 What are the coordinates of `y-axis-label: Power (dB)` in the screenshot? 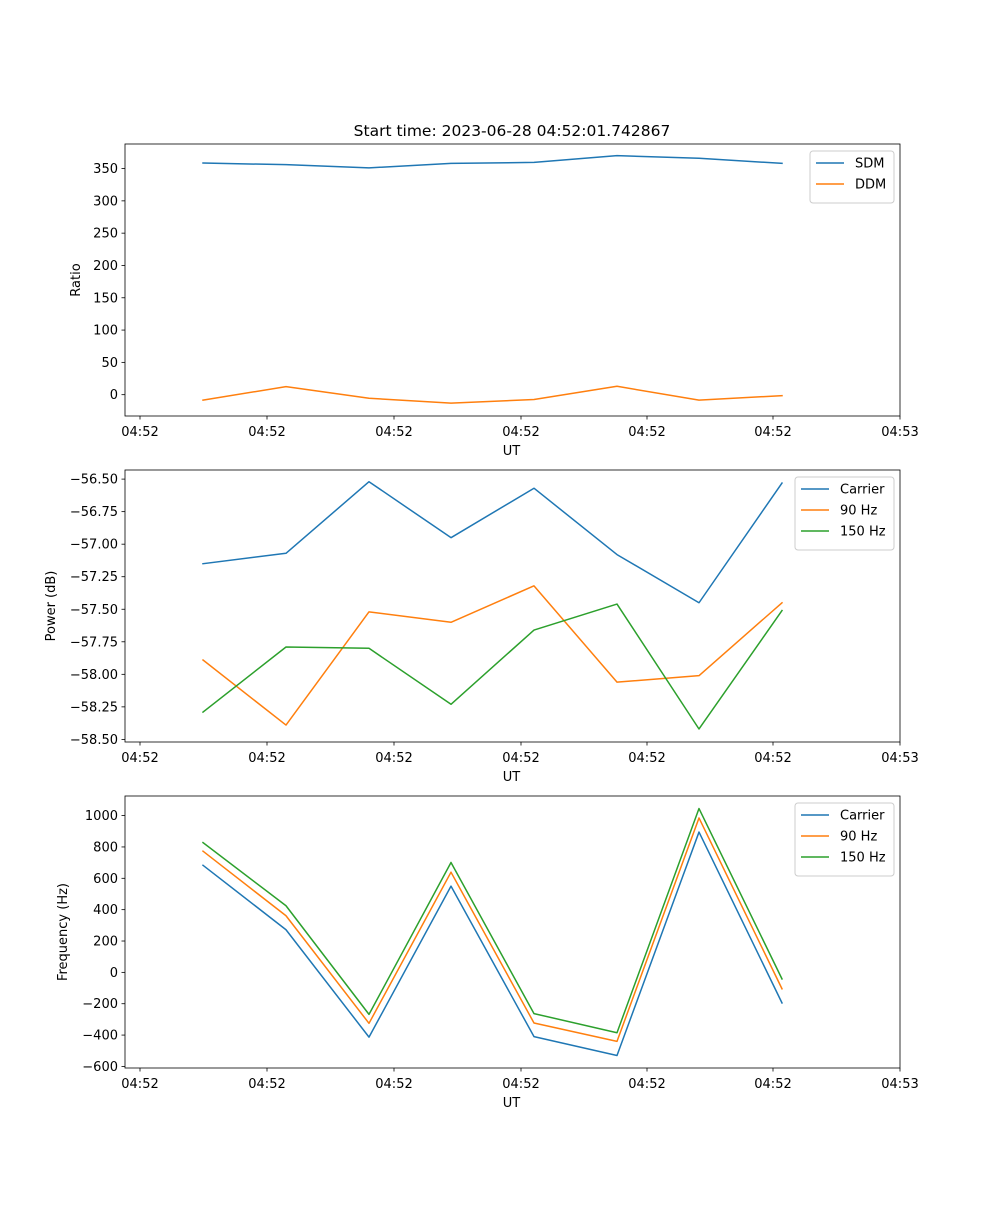 It's located at (51, 606).